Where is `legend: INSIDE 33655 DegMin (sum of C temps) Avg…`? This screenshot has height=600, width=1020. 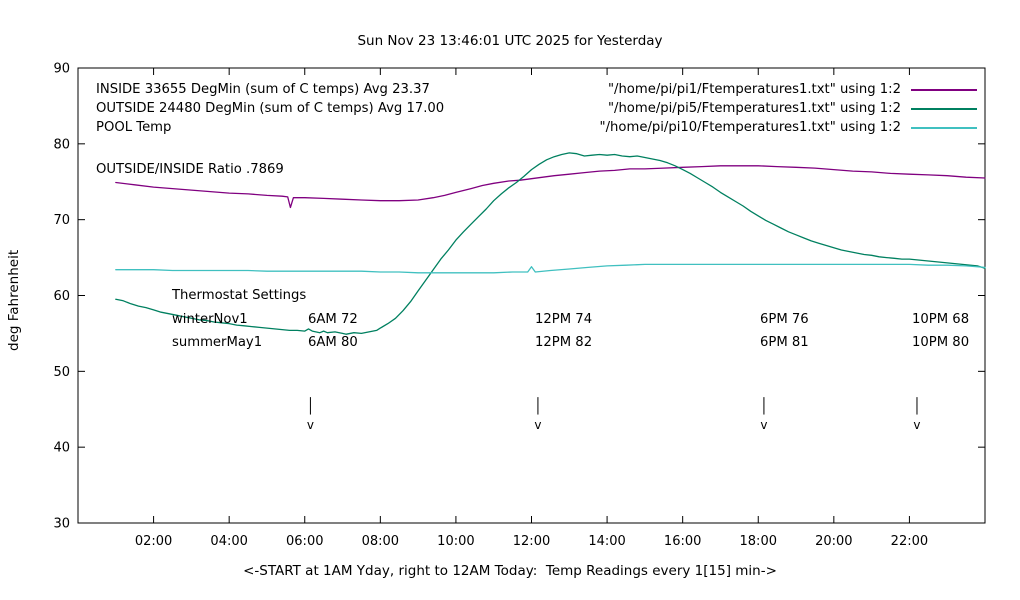 legend: INSIDE 33655 DegMin (sum of C temps) Avg… is located at coordinates (536, 108).